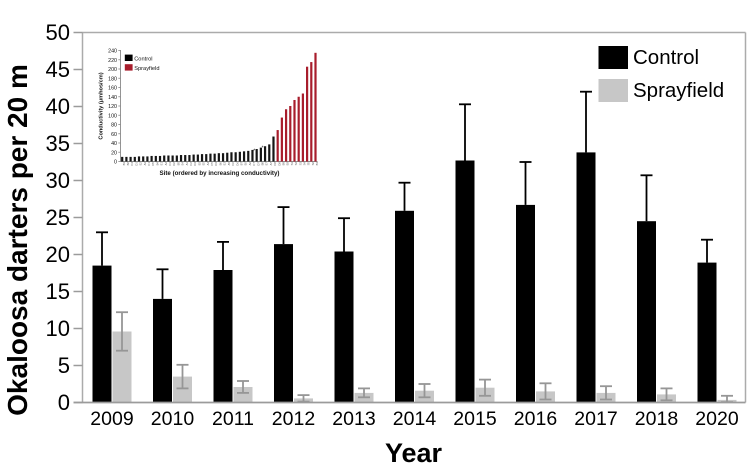 The image size is (750, 475). Describe the element at coordinates (535, 419) in the screenshot. I see `svg-text: 2016` at that location.